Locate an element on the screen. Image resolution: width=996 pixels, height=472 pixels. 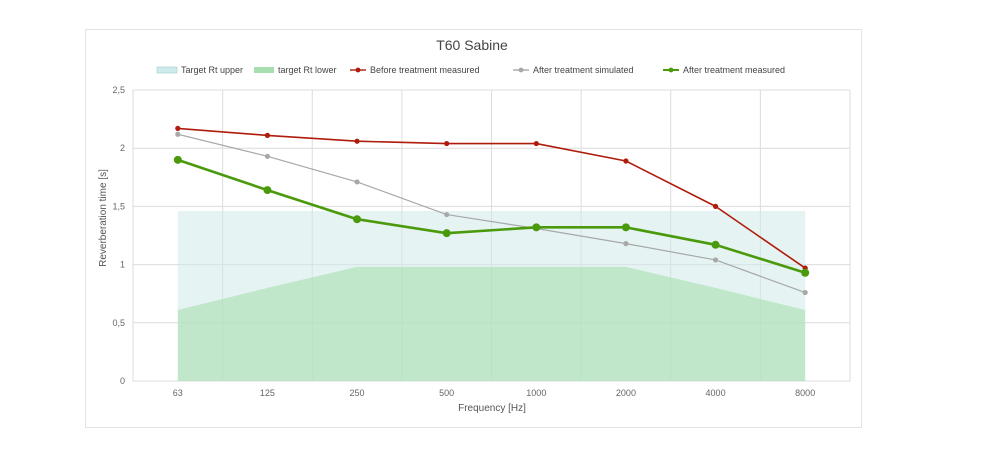
x-tick-label: 4000 is located at coordinates (716, 393).